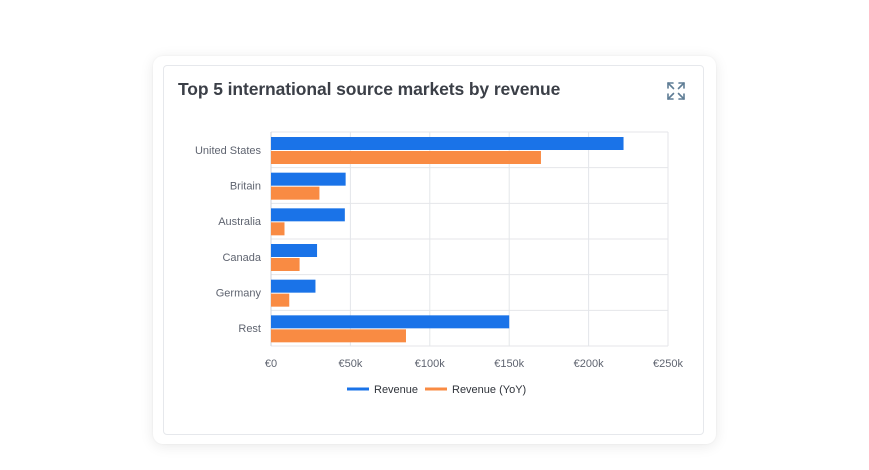 This screenshot has height=470, width=869. I want to click on legend-swatch-revenue, so click(358, 389).